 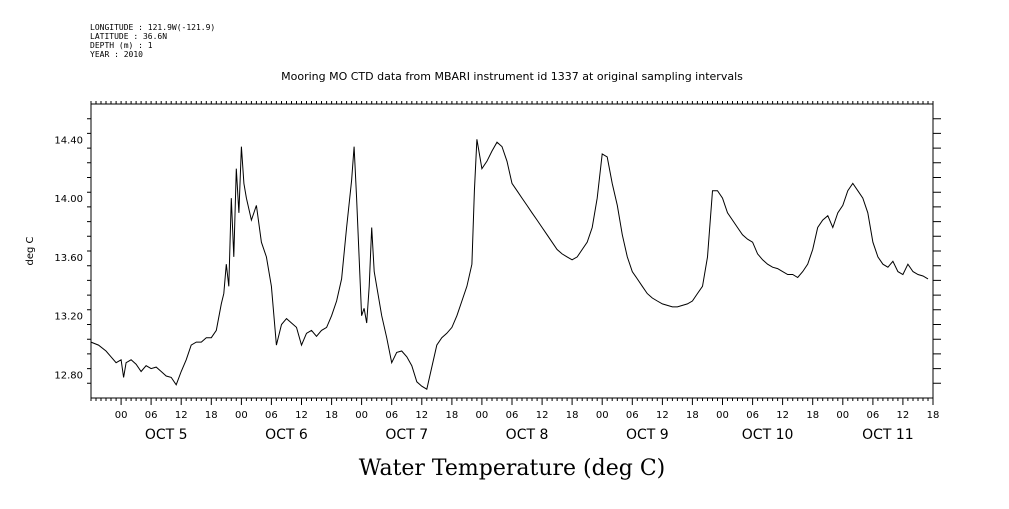 I want to click on year-label: YEAR : 2010, so click(x=116, y=54).